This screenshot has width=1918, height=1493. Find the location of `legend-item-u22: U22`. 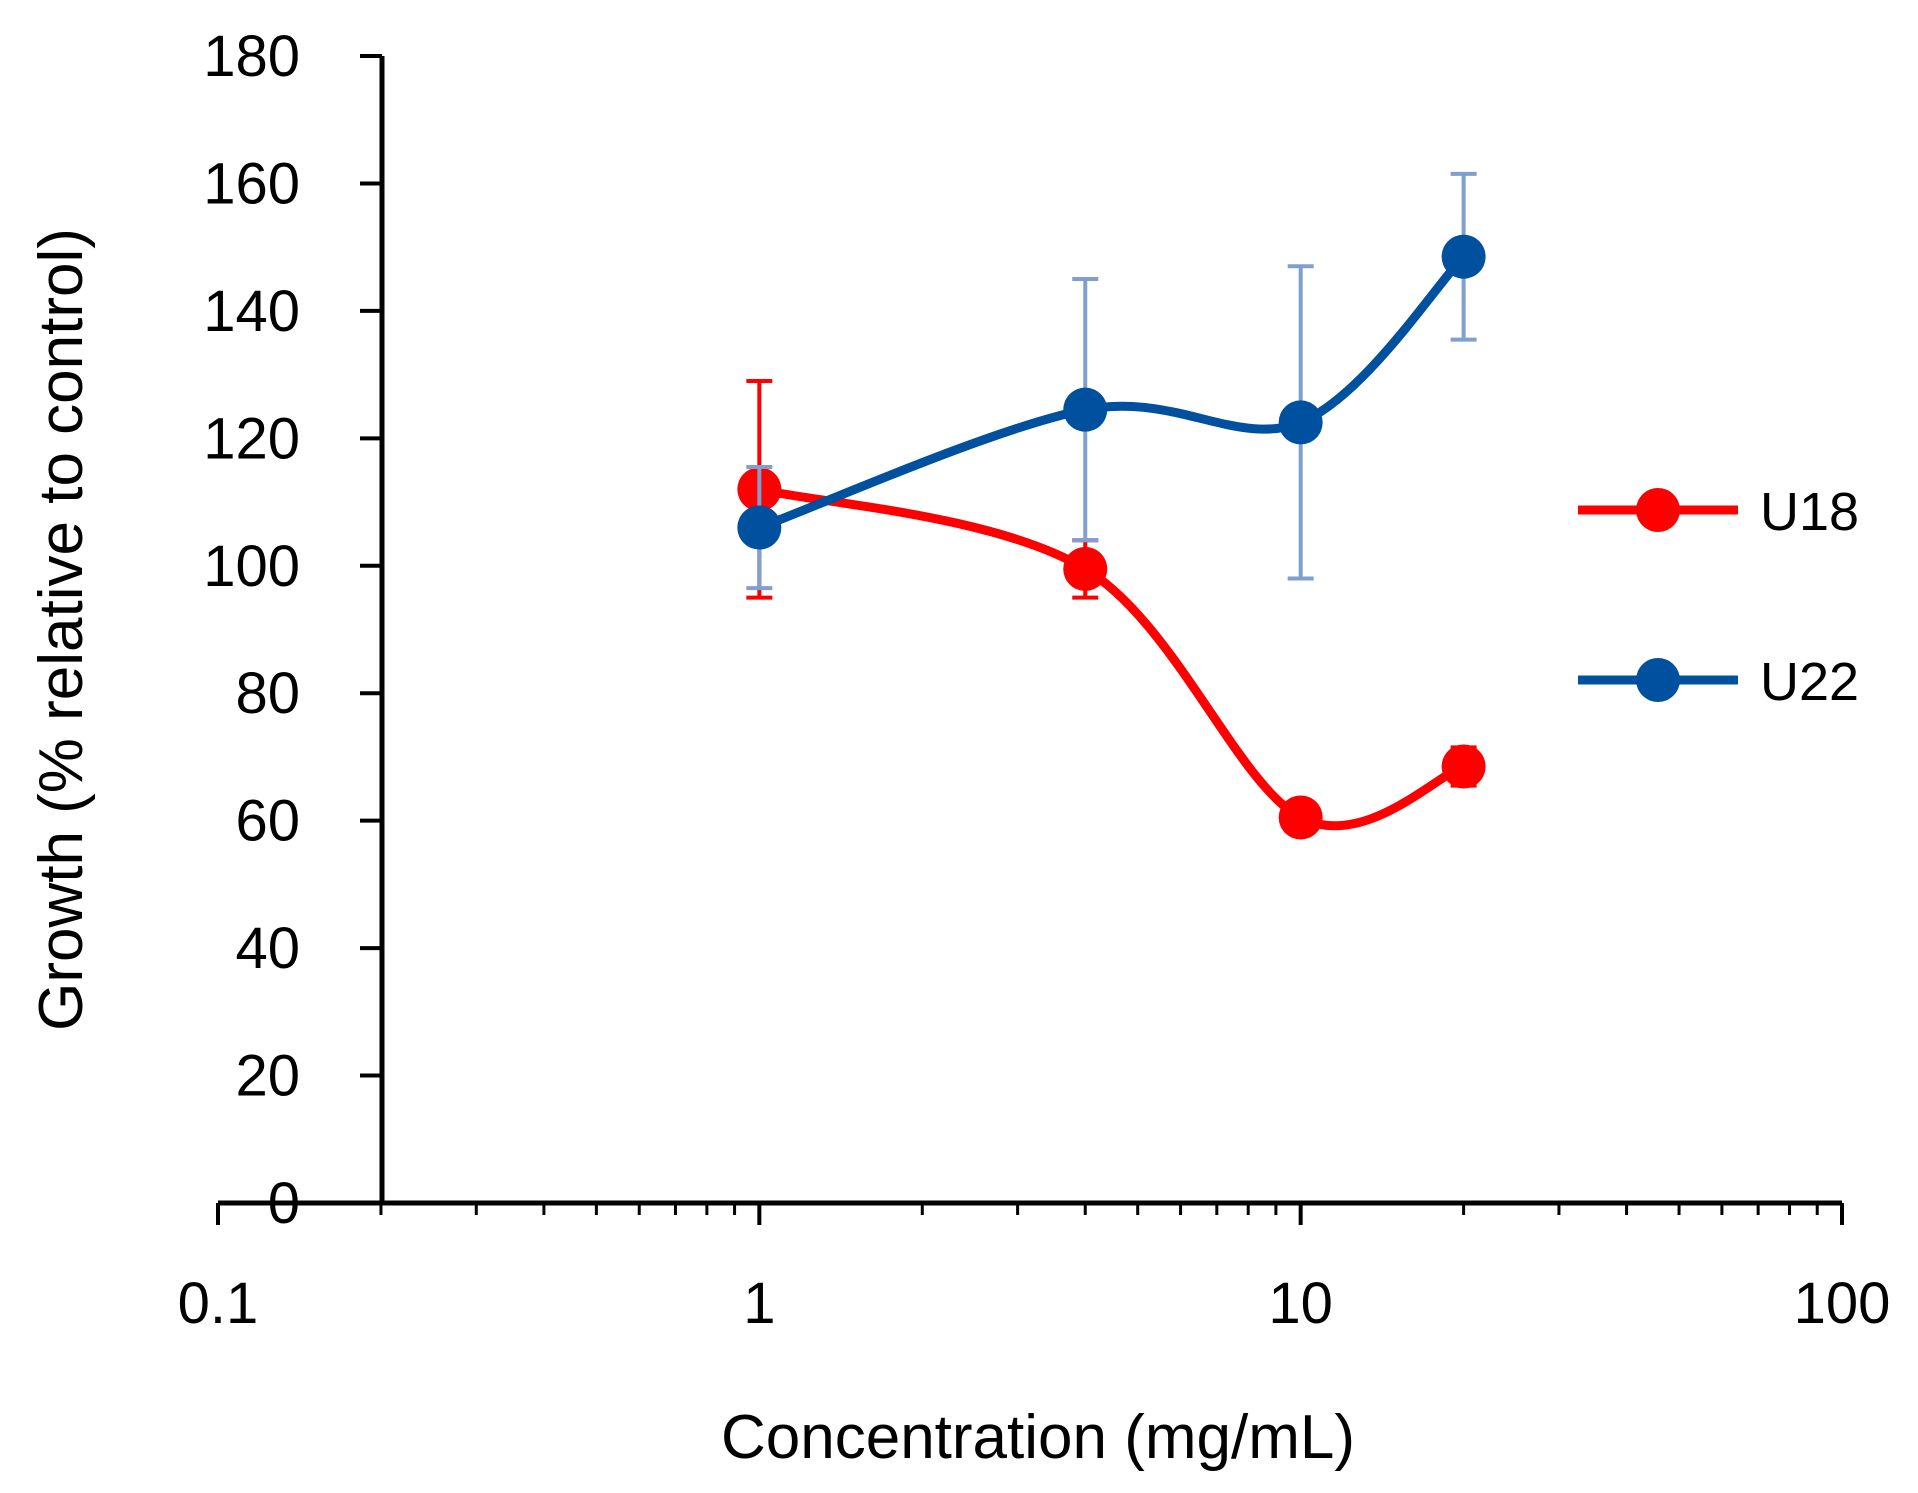

legend-item-u22: U22 is located at coordinates (1718, 682).